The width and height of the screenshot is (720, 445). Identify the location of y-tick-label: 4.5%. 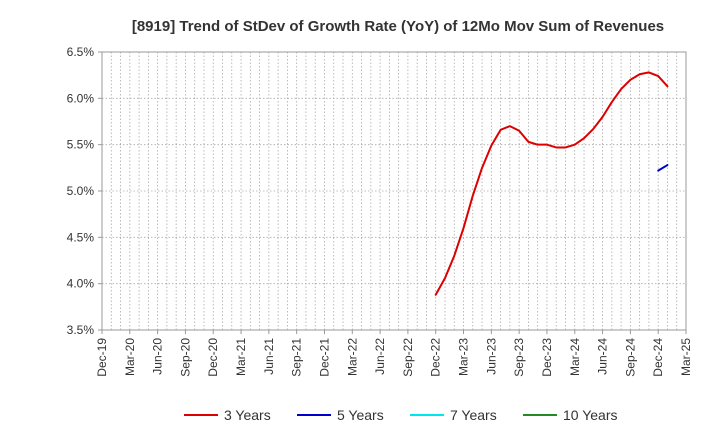
(81, 237).